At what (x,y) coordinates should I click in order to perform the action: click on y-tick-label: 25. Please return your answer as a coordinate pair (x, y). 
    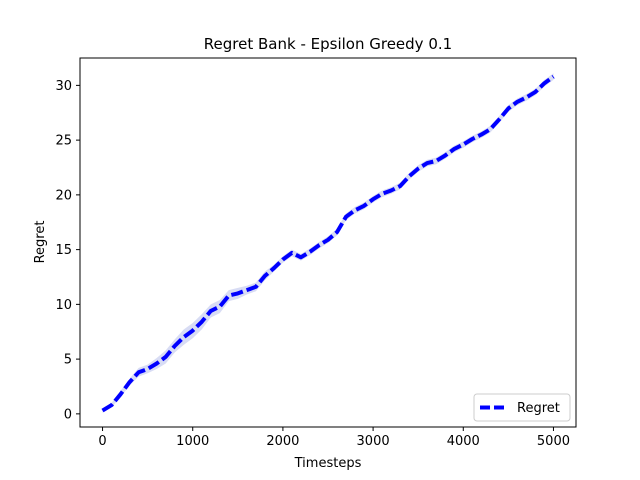
    Looking at the image, I should click on (63, 141).